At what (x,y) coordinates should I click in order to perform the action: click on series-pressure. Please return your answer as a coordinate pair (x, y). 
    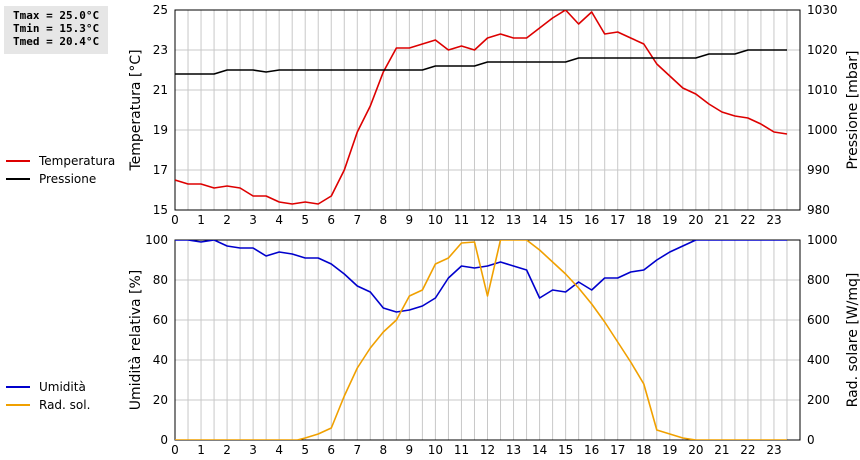
    Looking at the image, I should click on (481, 62).